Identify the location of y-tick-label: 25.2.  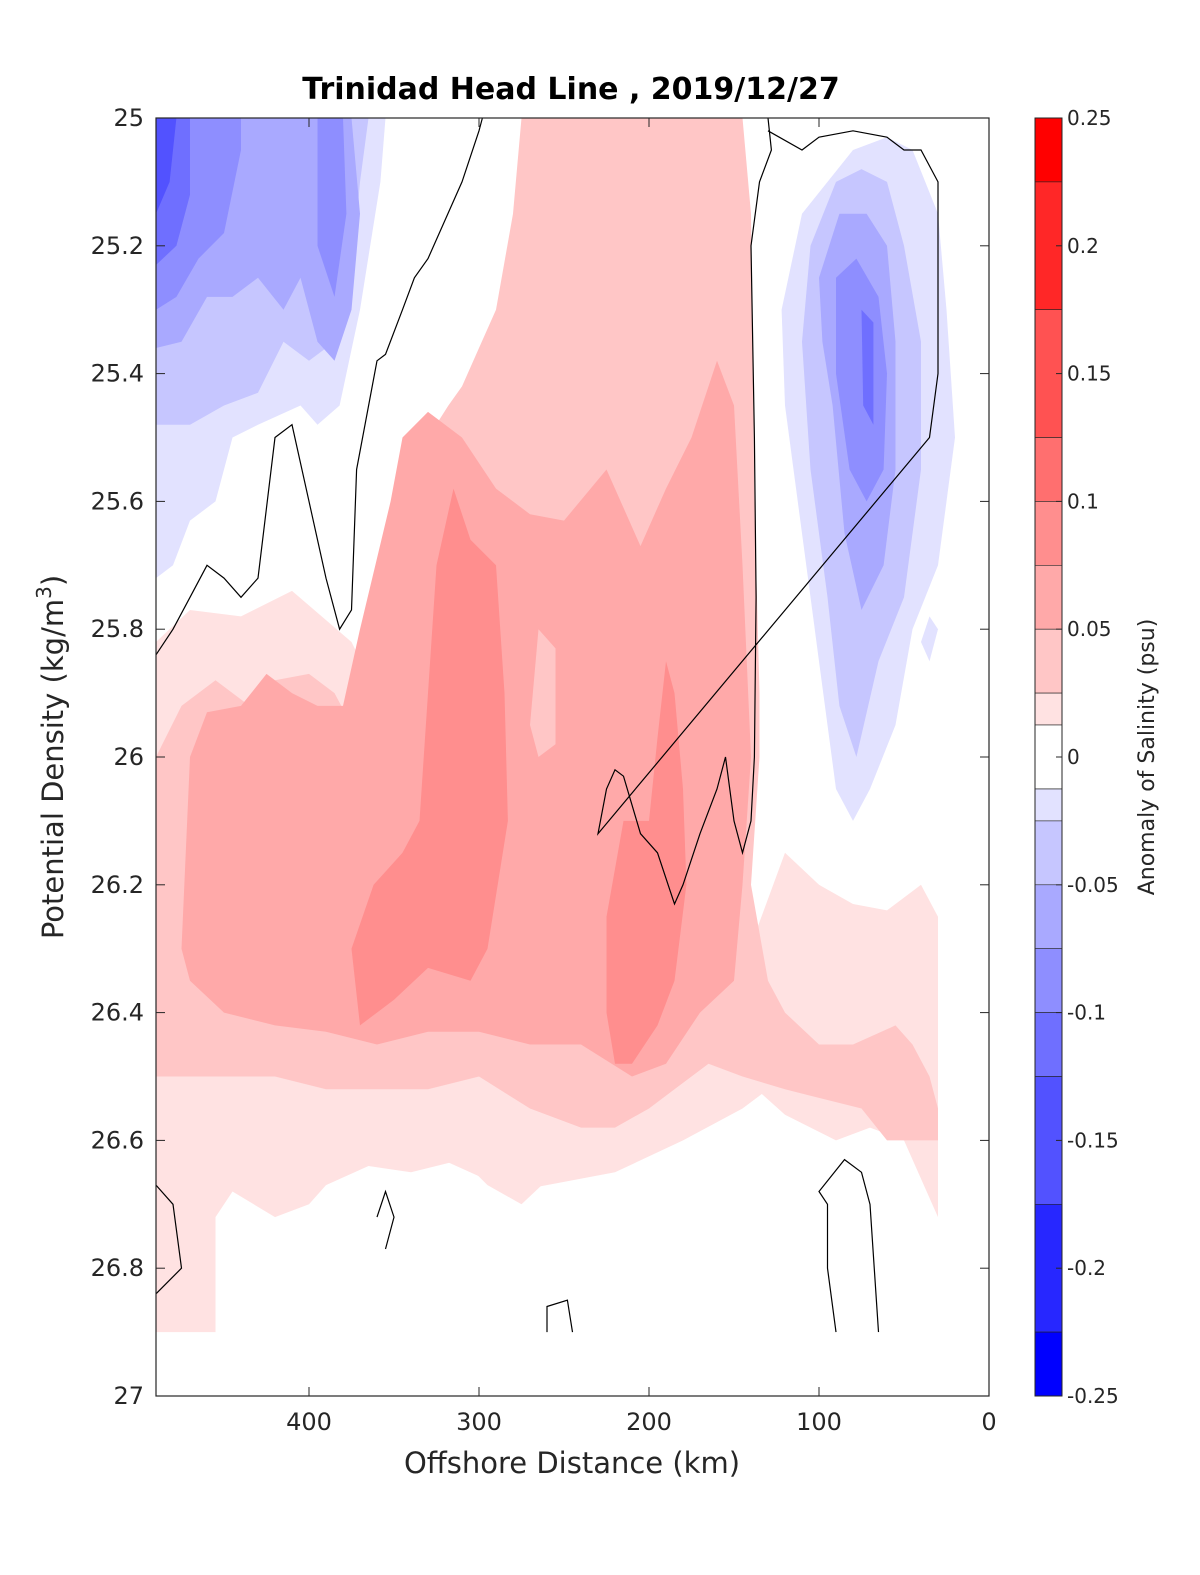
(117, 246).